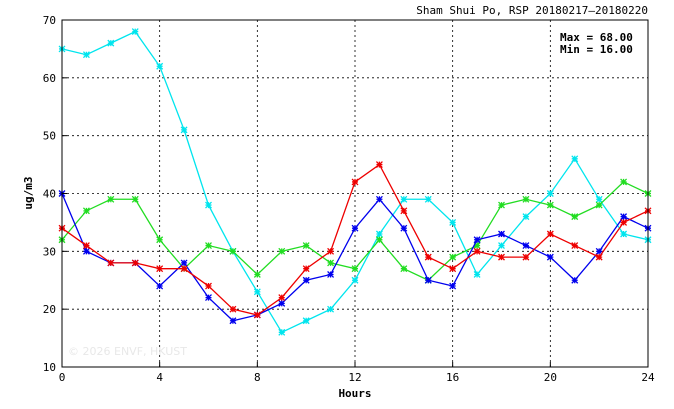 The height and width of the screenshot is (409, 674). I want to click on x-tick-label: 12, so click(354, 377).